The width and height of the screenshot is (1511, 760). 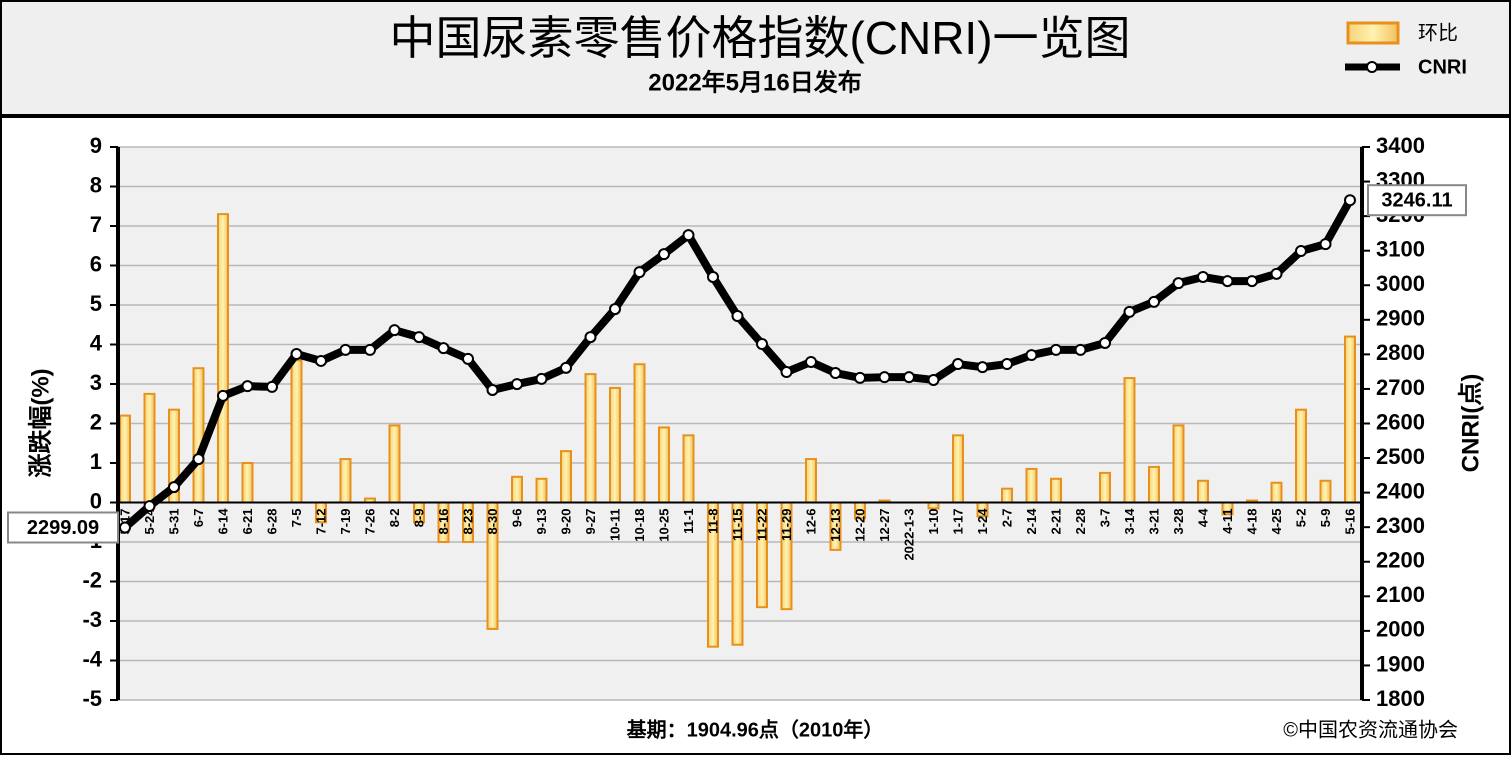 What do you see at coordinates (712, 521) in the screenshot?
I see `x-tick-label: 11-8` at bounding box center [712, 521].